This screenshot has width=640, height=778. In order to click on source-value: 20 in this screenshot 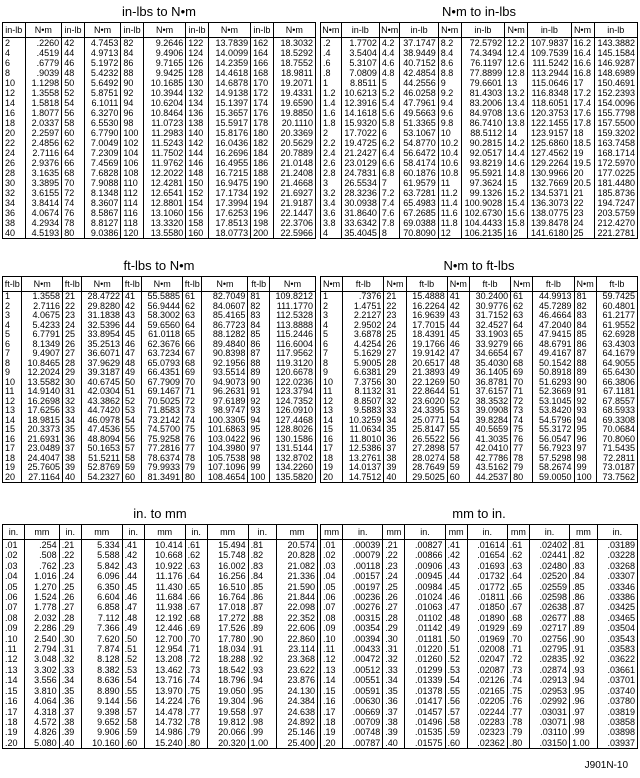, I will do `click(331, 477)`.